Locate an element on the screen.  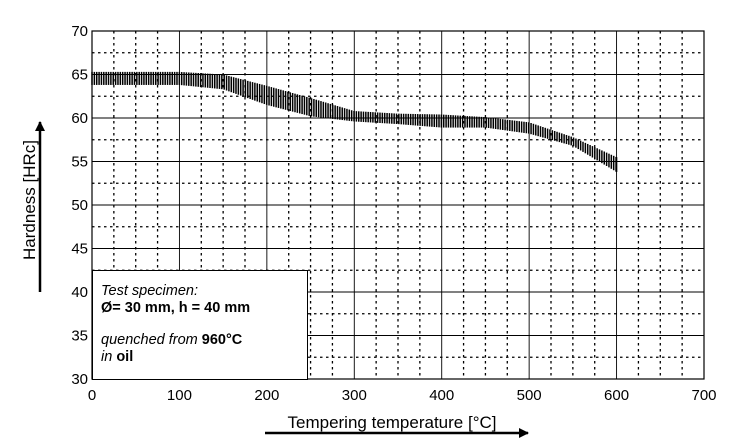
x-tick-label: 100 is located at coordinates (179, 395).